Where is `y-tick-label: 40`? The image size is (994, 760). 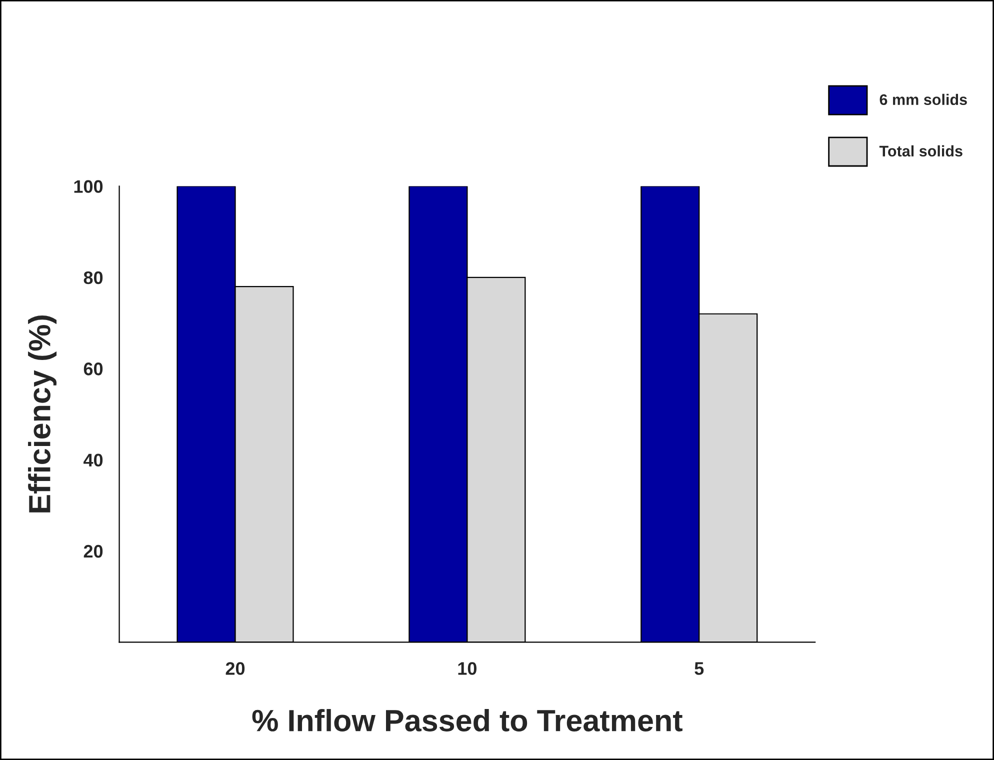 y-tick-label: 40 is located at coordinates (93, 460).